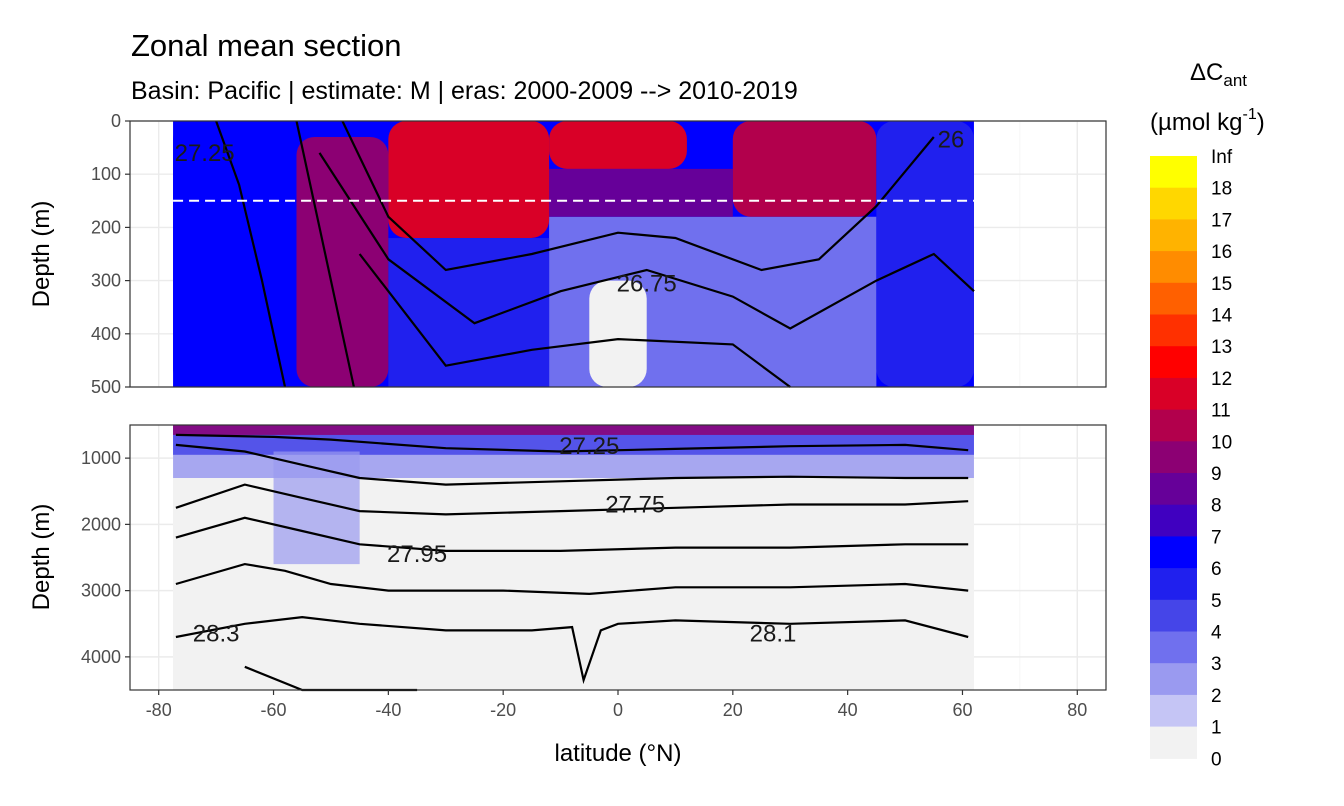  What do you see at coordinates (101, 458) in the screenshot?
I see `y-tick-label: 1000` at bounding box center [101, 458].